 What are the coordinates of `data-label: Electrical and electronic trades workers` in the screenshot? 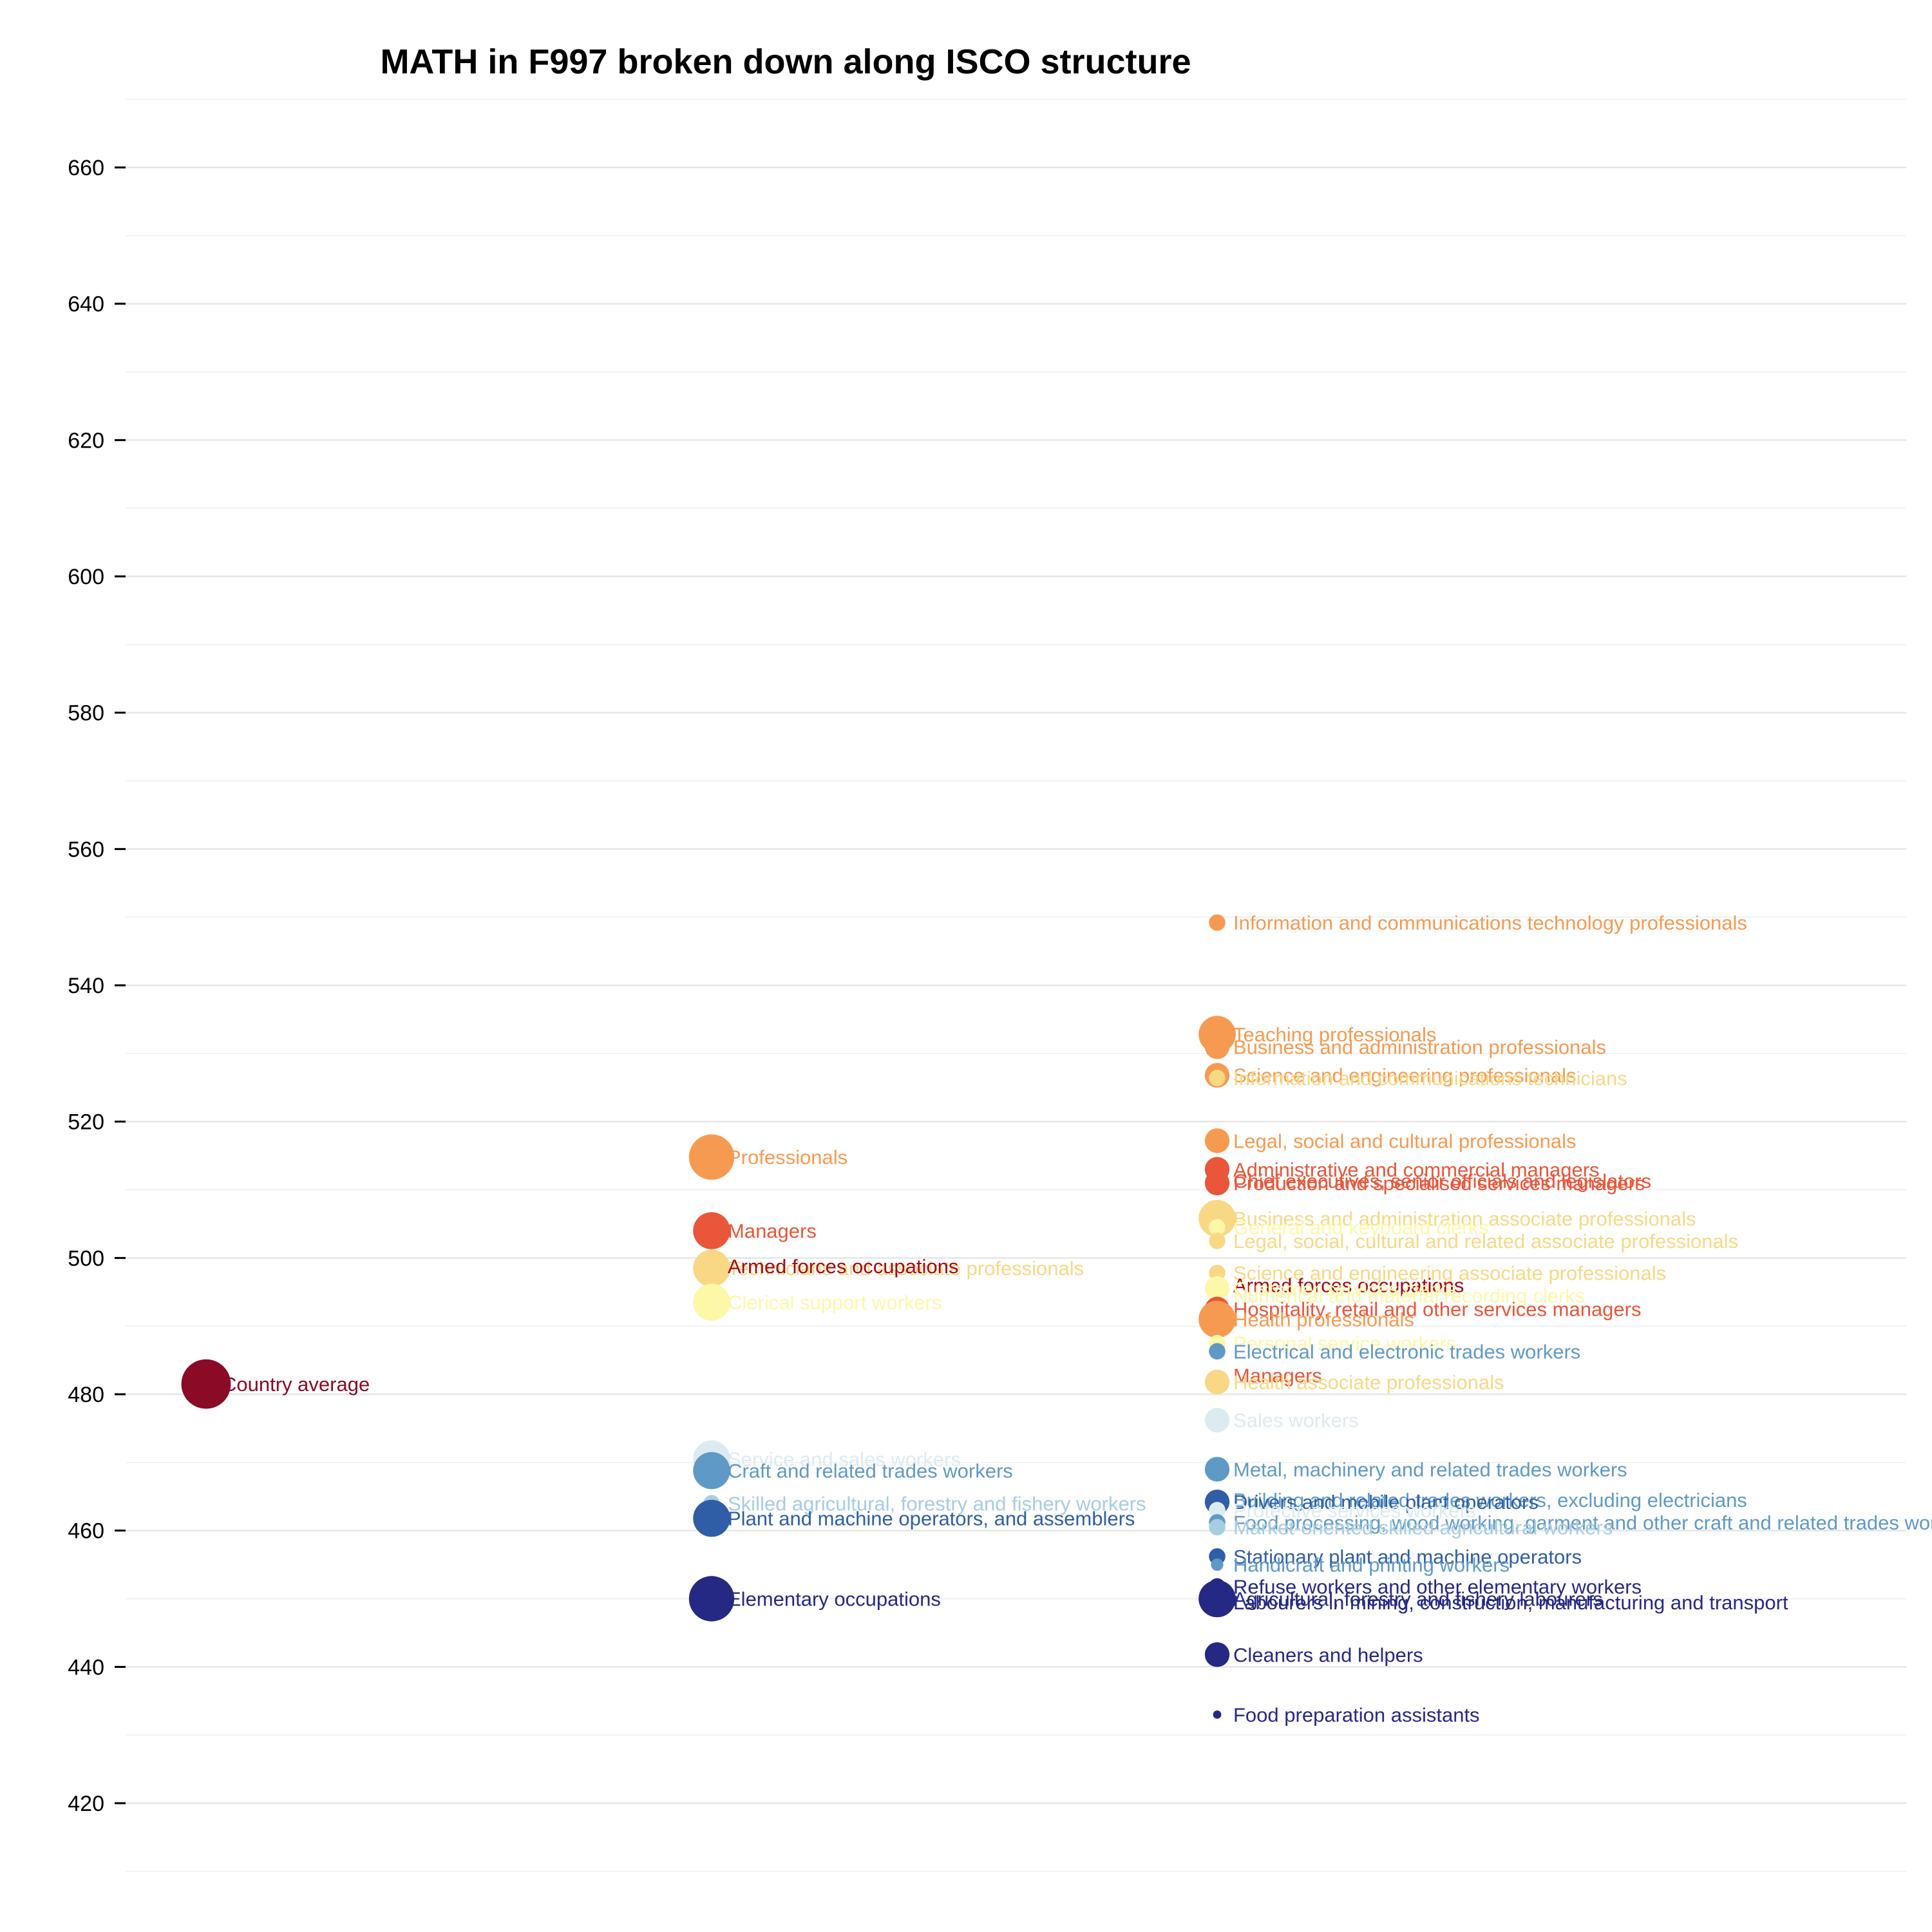 It's located at (1407, 1351).